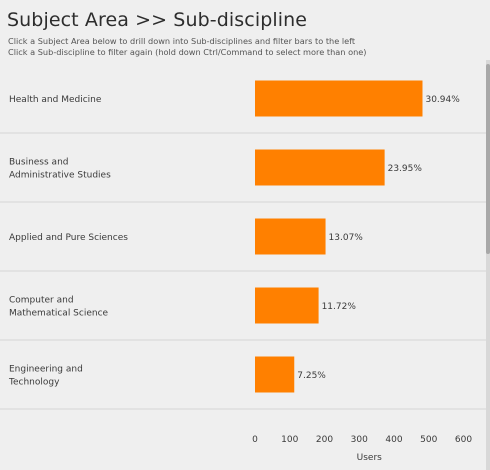 Image resolution: width=490 pixels, height=470 pixels. What do you see at coordinates (359, 440) in the screenshot?
I see `x-tick-label: 300` at bounding box center [359, 440].